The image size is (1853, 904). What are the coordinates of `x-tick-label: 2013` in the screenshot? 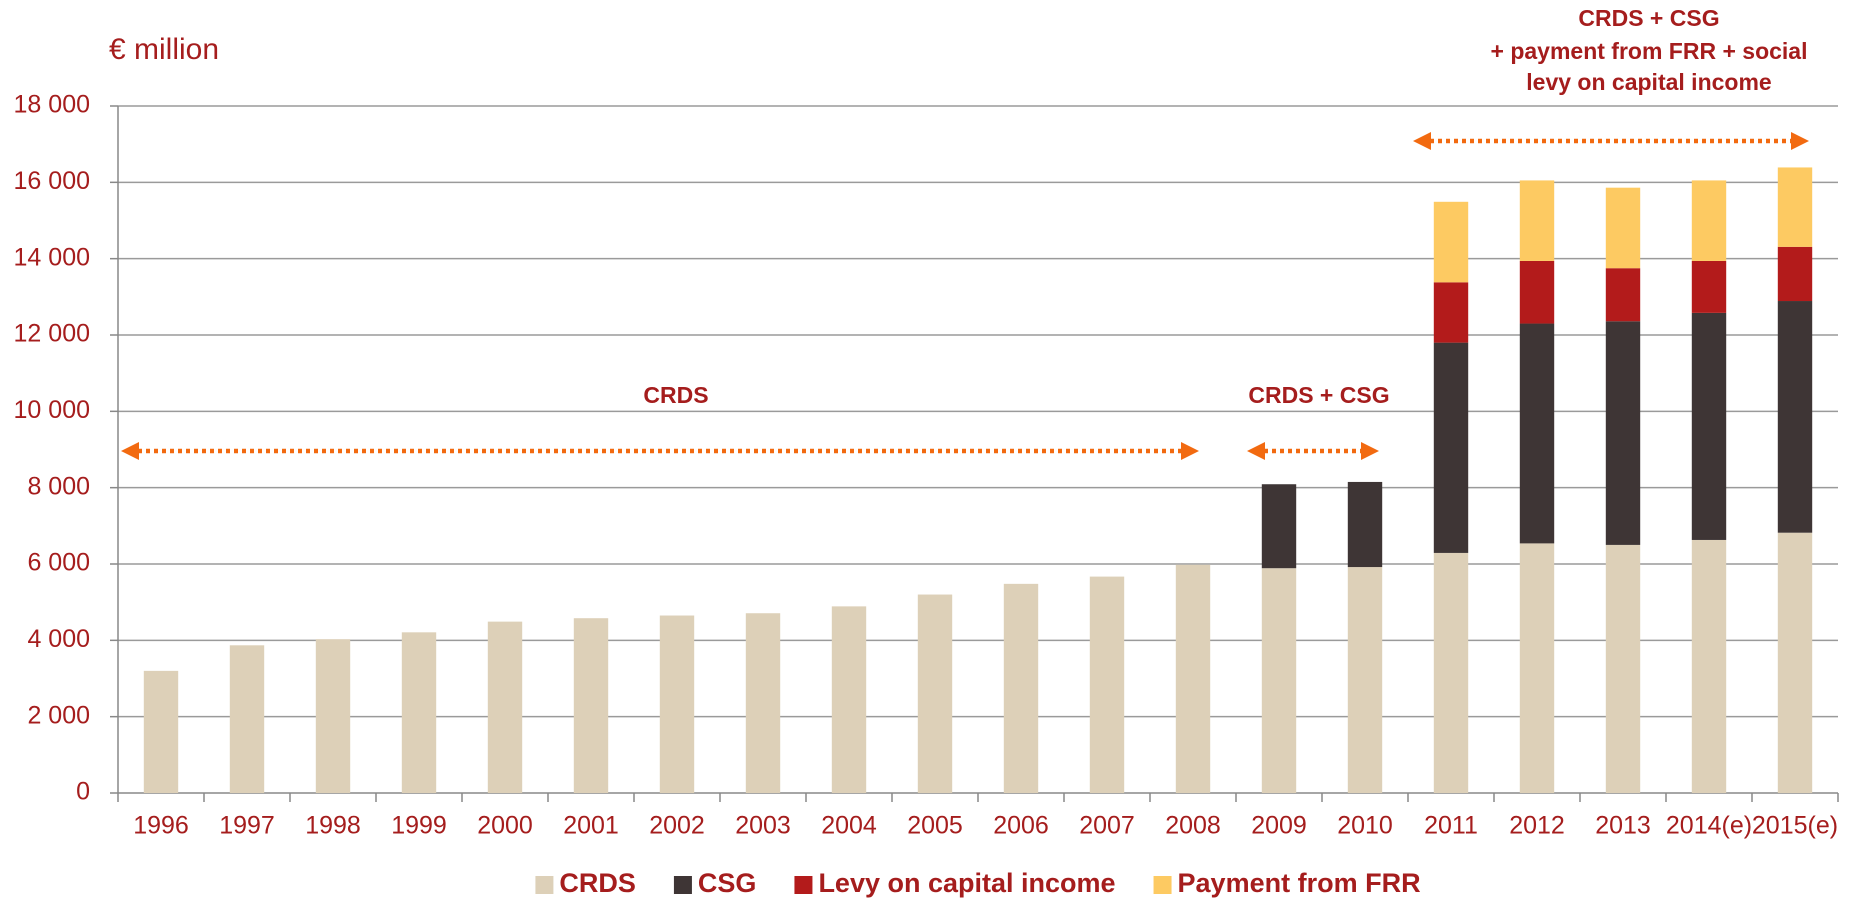 It's located at (1623, 826).